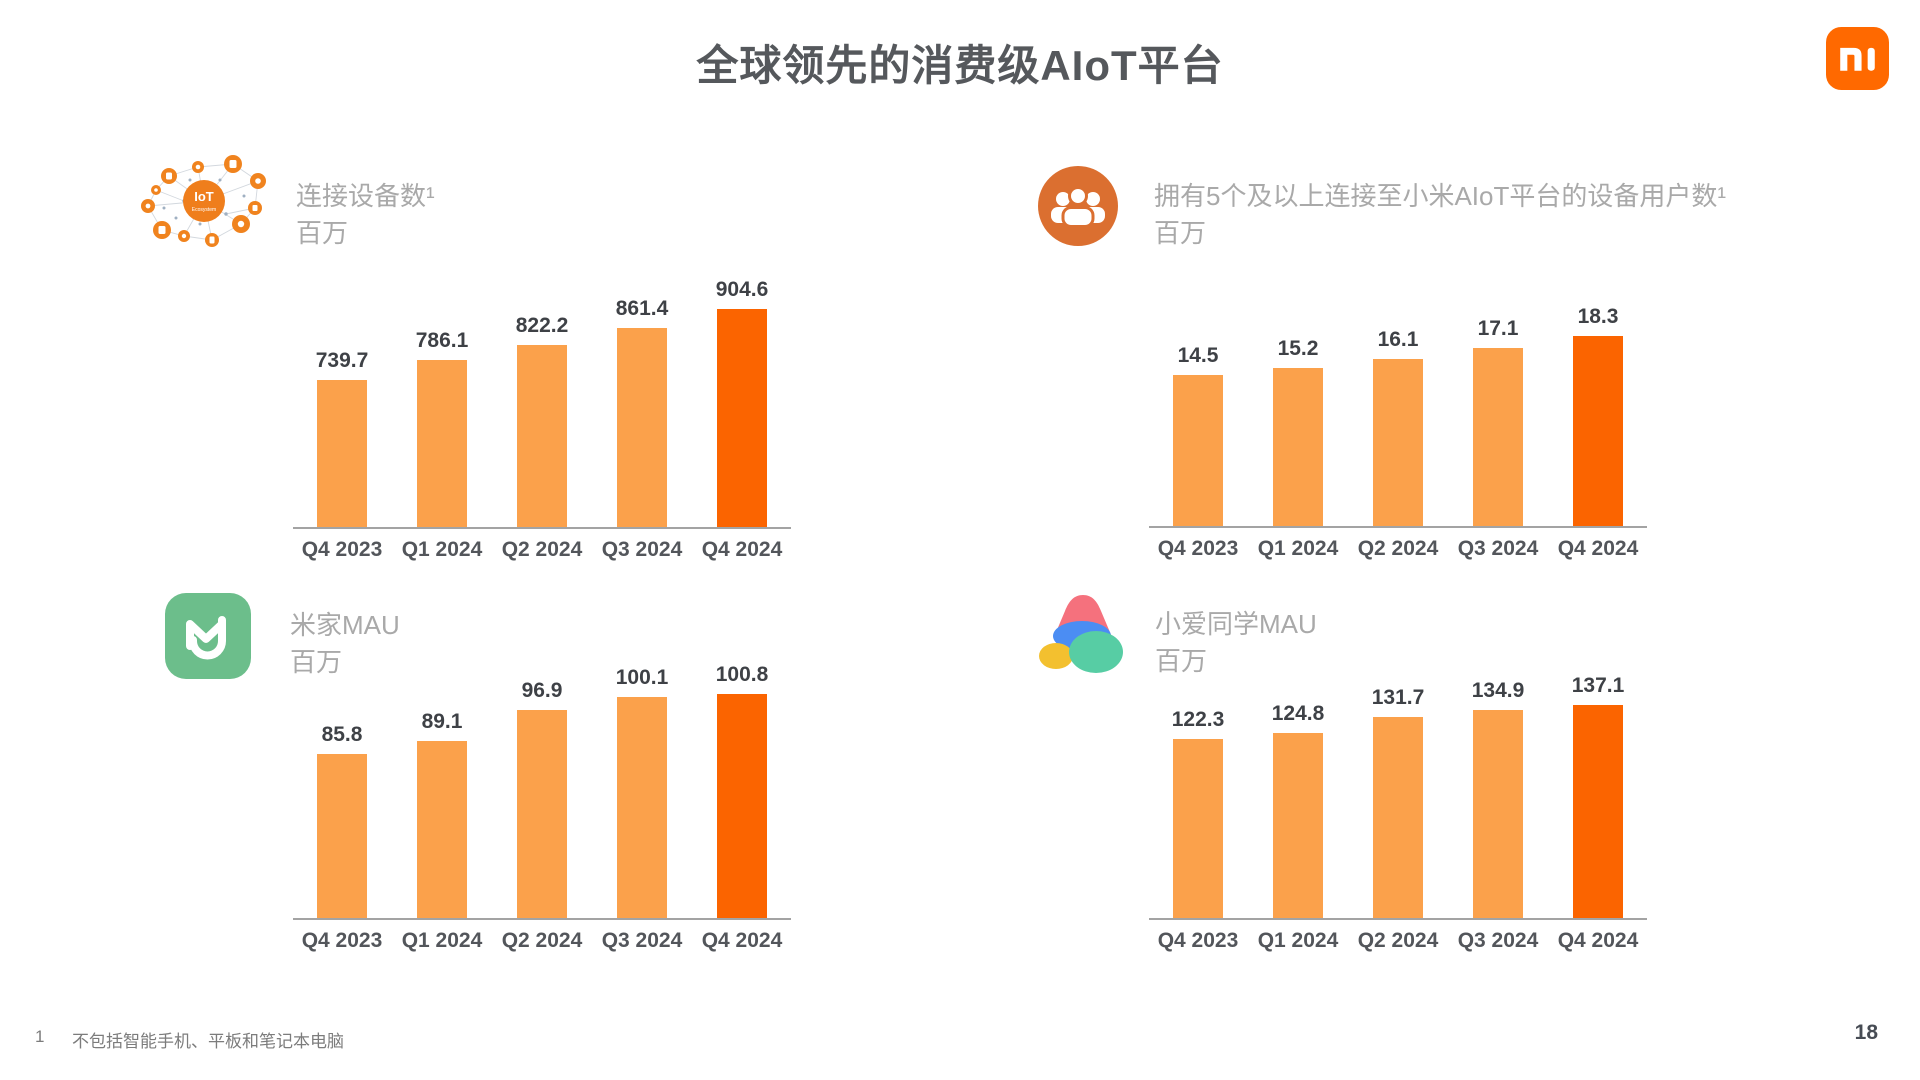 The image size is (1920, 1080). What do you see at coordinates (1398, 802) in the screenshot?
I see `bar-column: 131.7` at bounding box center [1398, 802].